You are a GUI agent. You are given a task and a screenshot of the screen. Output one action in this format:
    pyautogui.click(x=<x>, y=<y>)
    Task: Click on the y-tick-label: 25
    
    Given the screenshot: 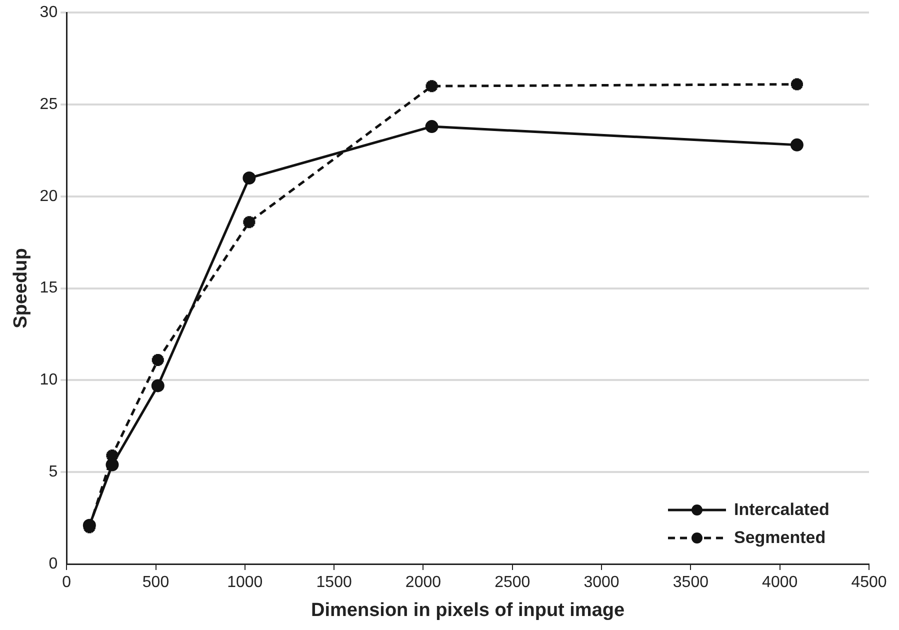 What is the action you would take?
    pyautogui.click(x=49, y=104)
    